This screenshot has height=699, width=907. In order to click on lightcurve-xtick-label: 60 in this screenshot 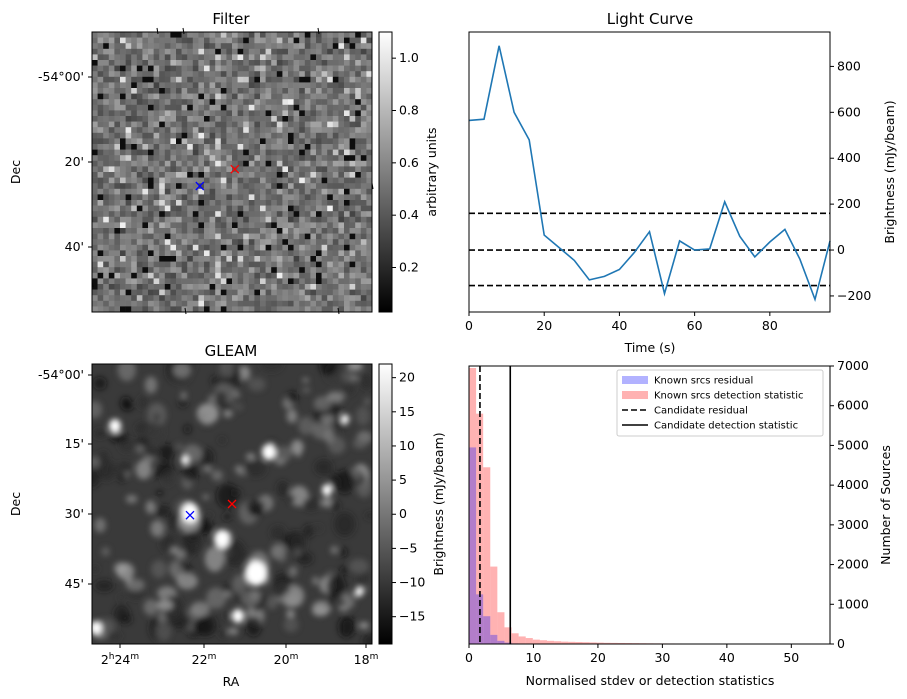, I will do `click(695, 325)`.